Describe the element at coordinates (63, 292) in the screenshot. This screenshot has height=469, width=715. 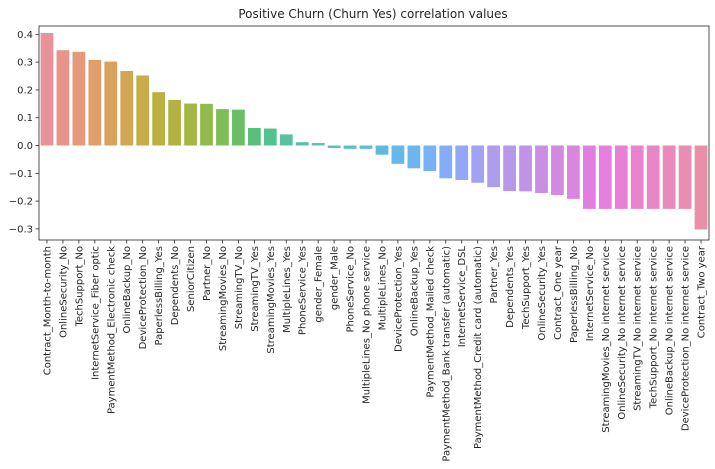
I see `x-tick-label-1: OnlineSecurity_No` at that location.